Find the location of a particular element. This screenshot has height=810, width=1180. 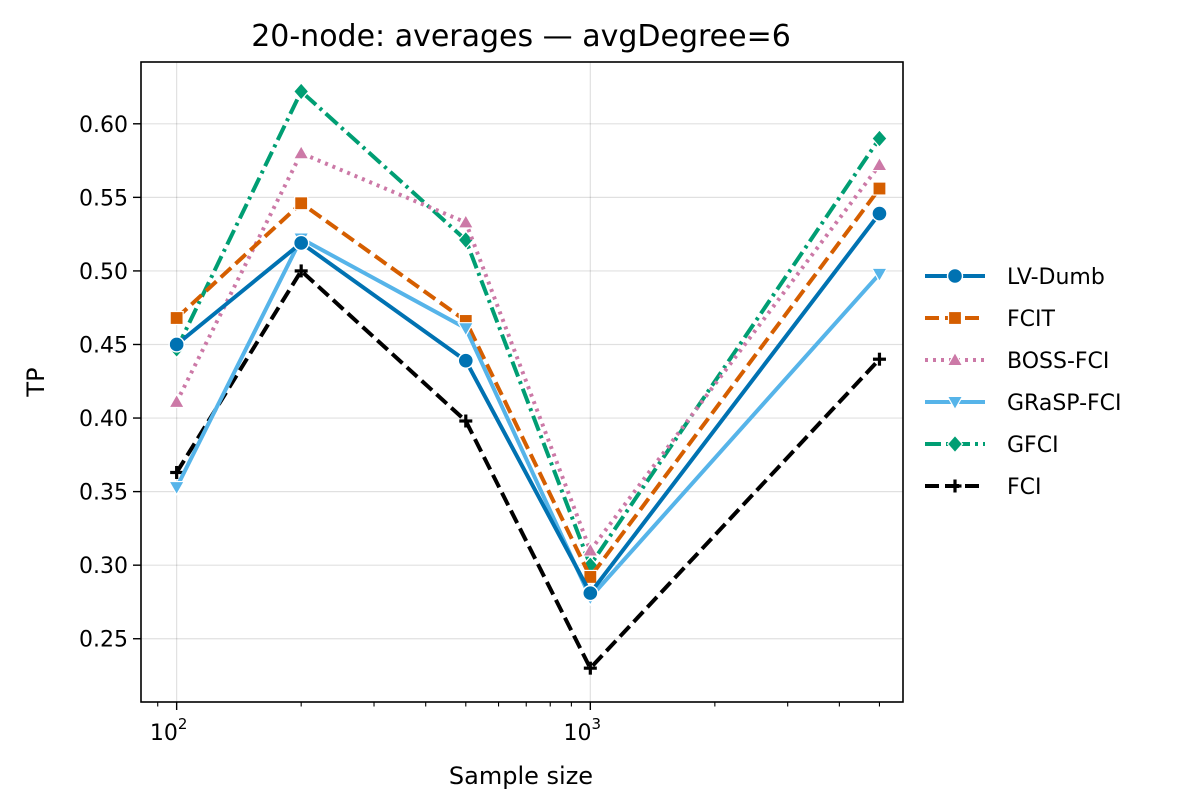

legend: LV-Dumb FCIT BOSS-FCI GRaSP-FCI GFCI FCI is located at coordinates (1023, 382).